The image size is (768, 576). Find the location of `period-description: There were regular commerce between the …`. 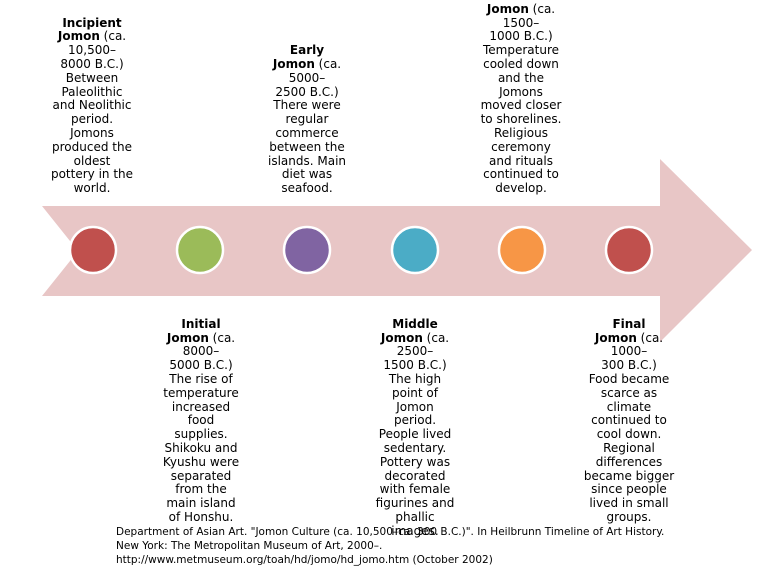

period-description: There were regular commerce between the … is located at coordinates (307, 147).